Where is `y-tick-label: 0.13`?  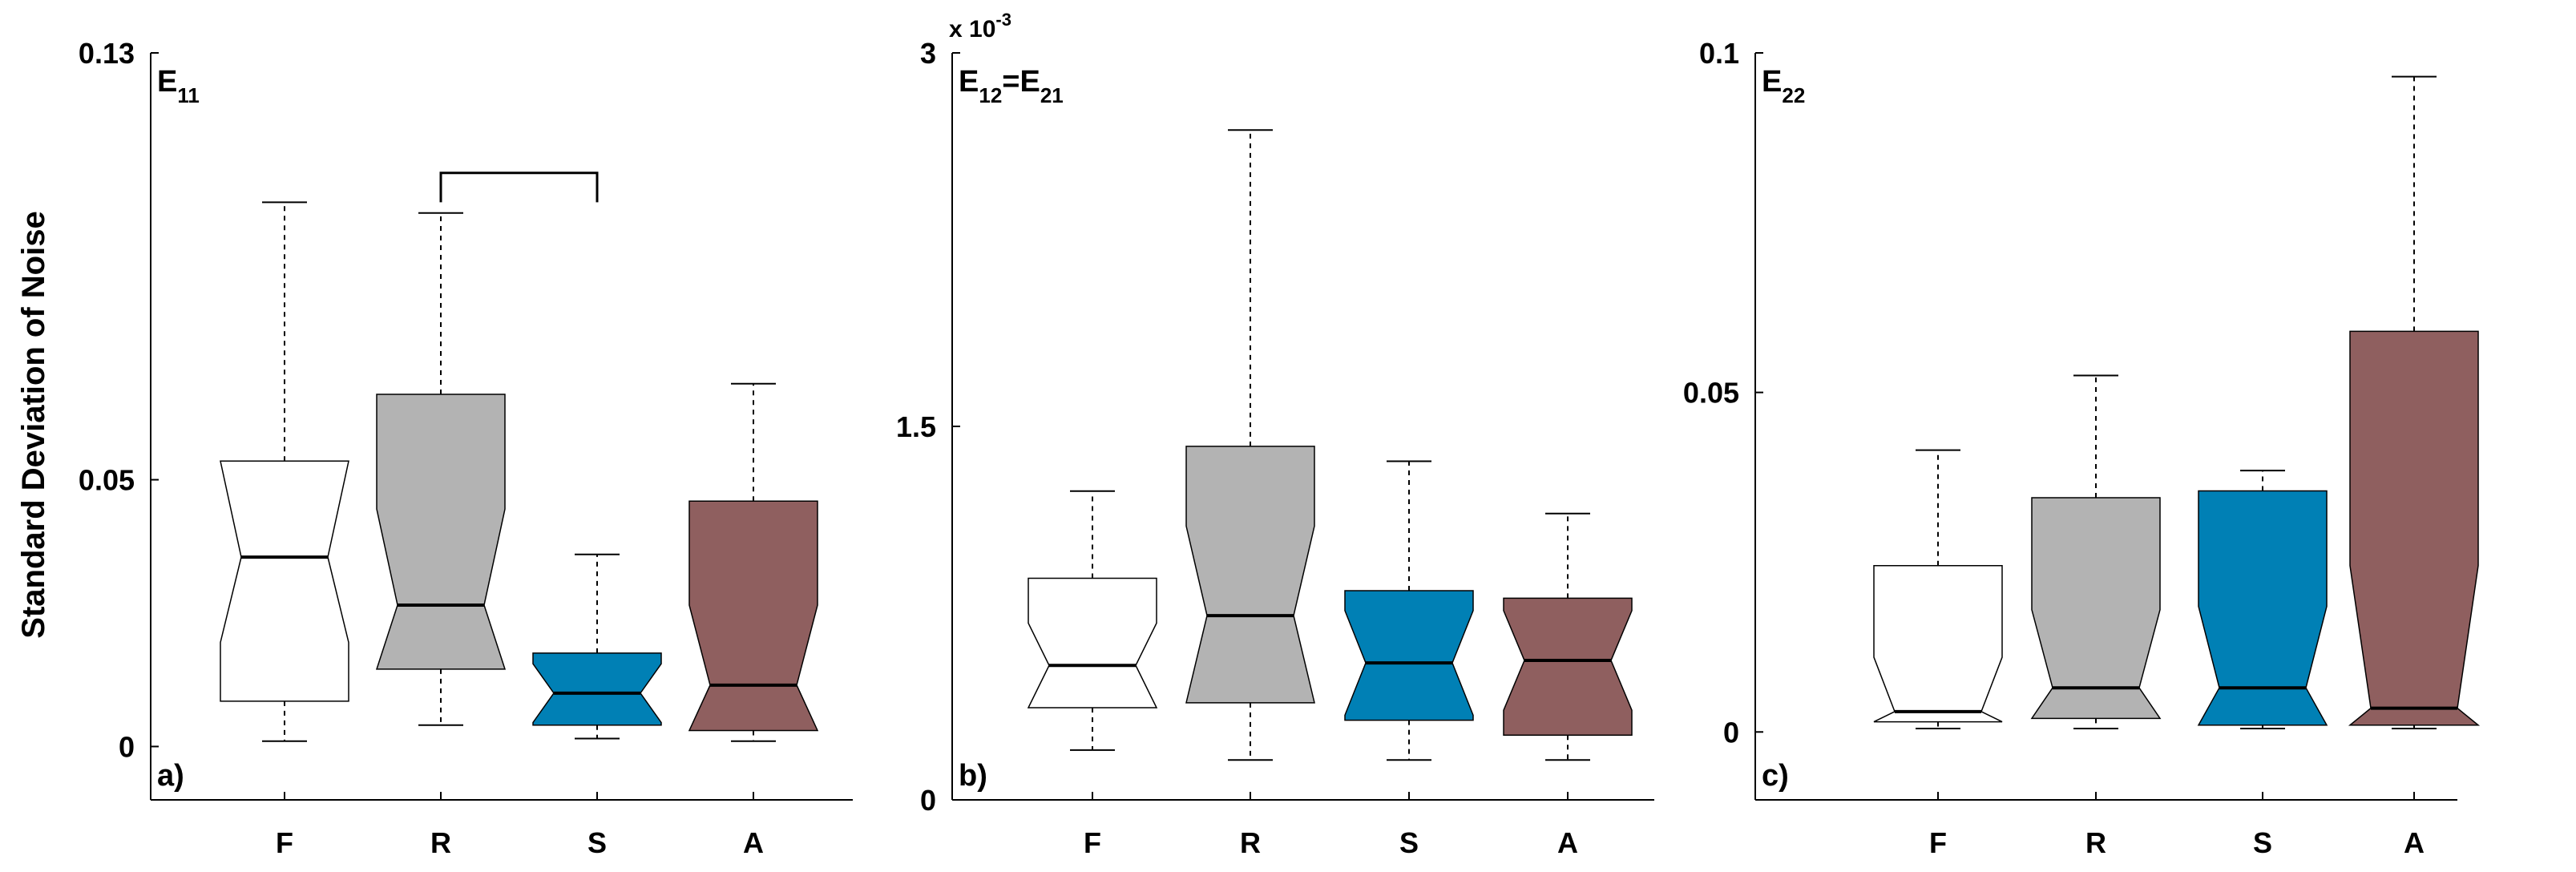 y-tick-label: 0.13 is located at coordinates (107, 54).